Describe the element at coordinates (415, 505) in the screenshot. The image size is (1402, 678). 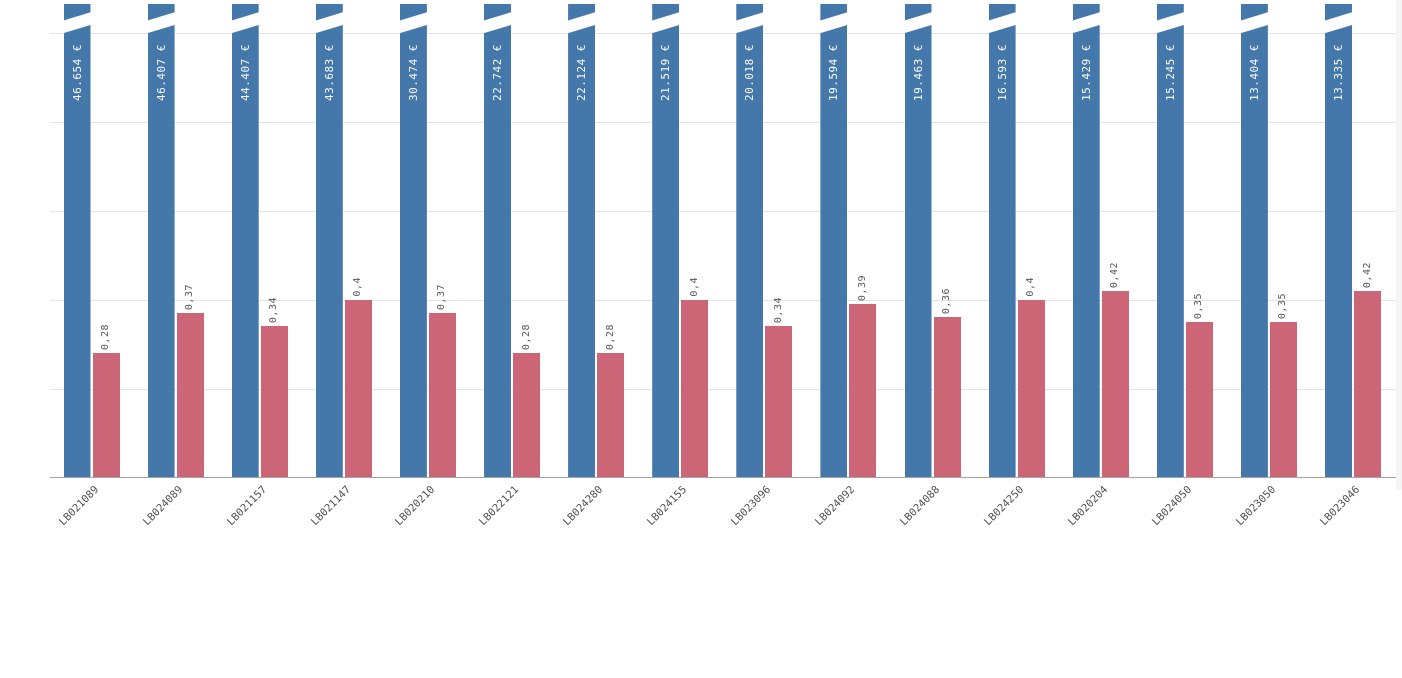
I see `x-axis-label: LB020210` at that location.